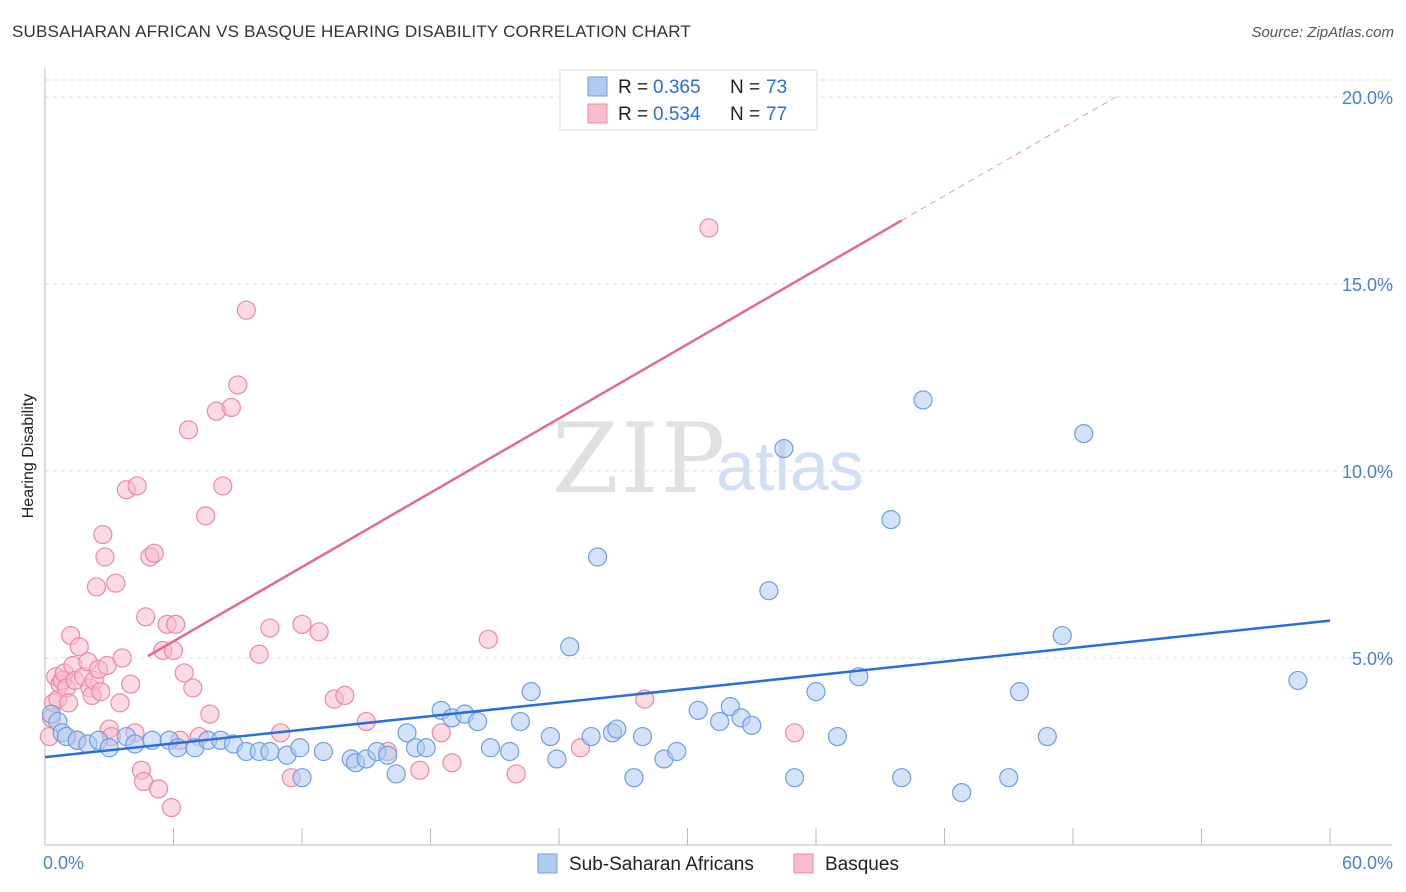 The image size is (1406, 892). Describe the element at coordinates (1372, 659) in the screenshot. I see `y-tick-label-5: 5.0%` at that location.